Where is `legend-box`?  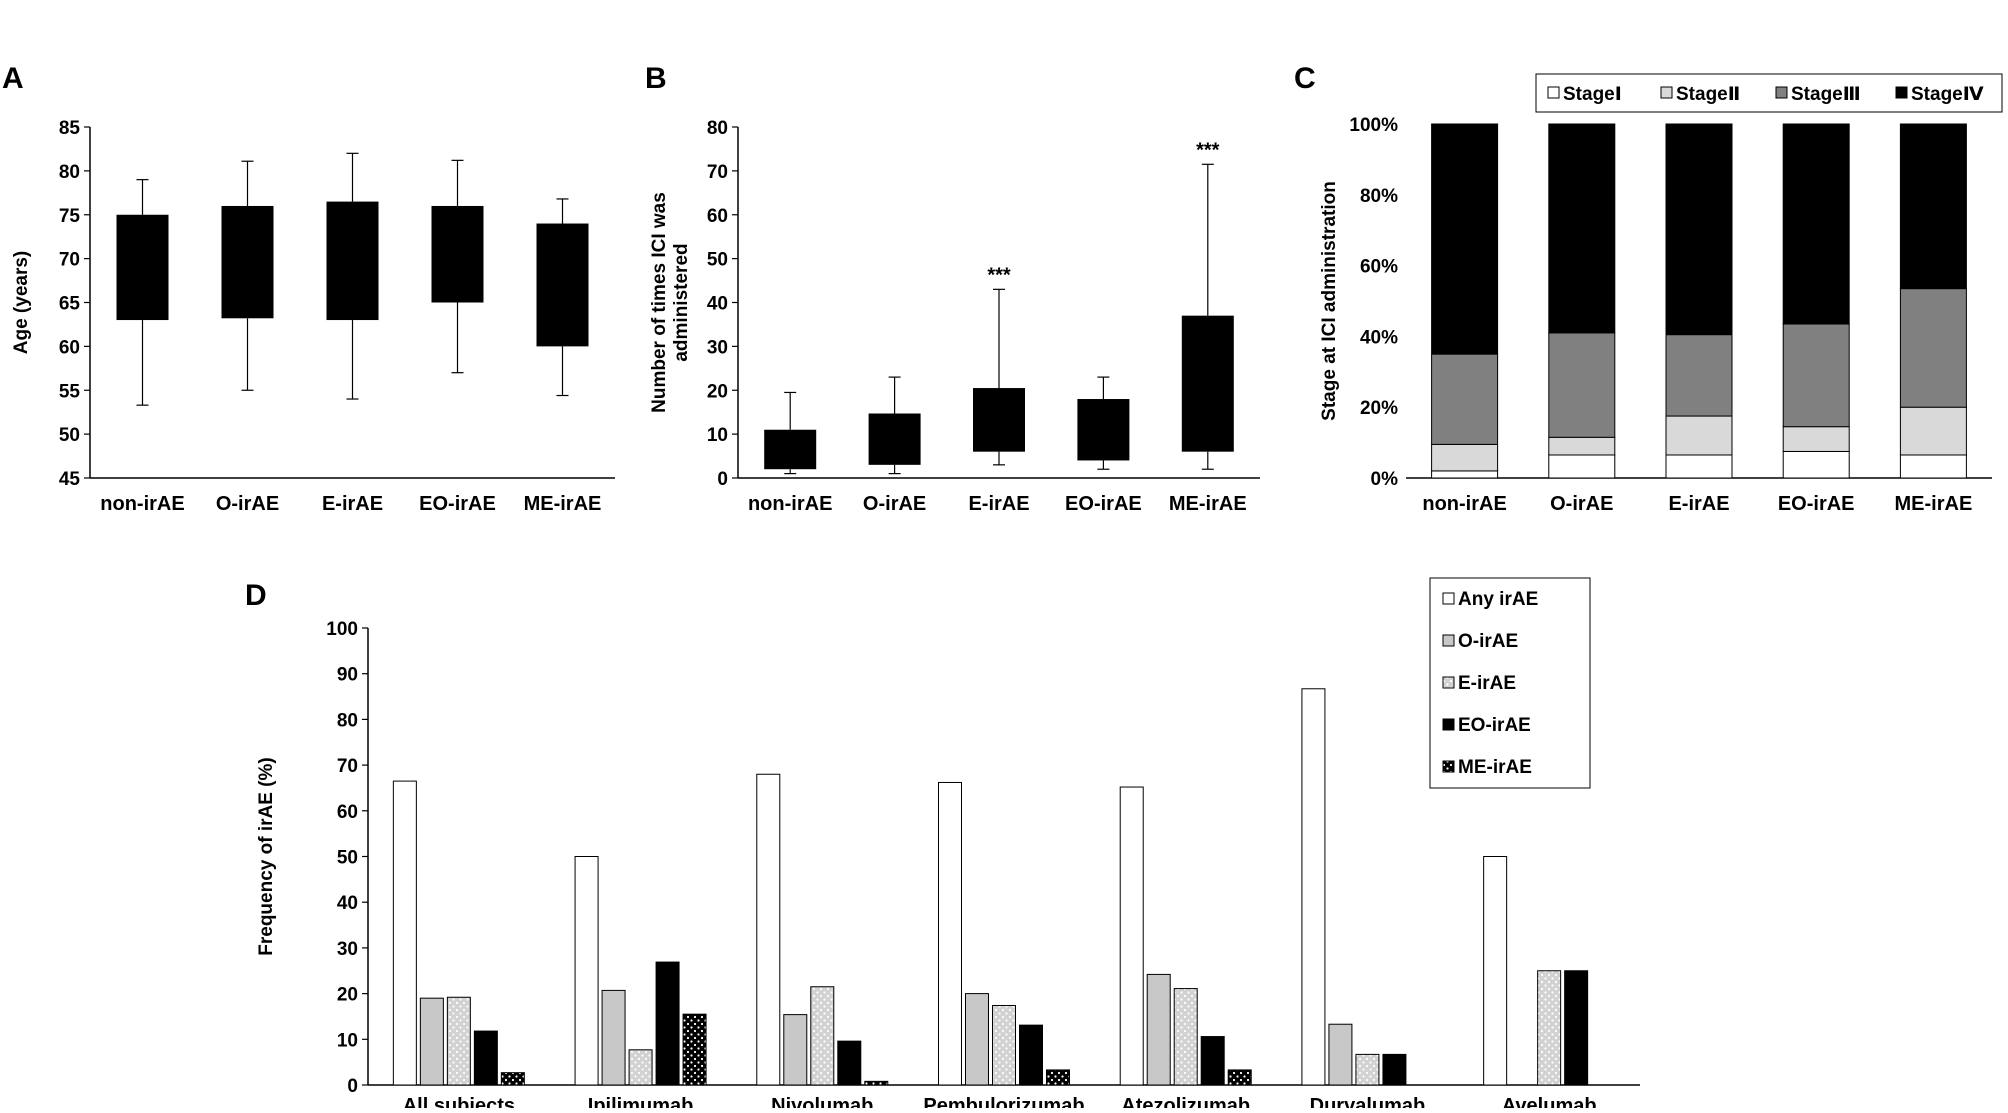 legend-box is located at coordinates (1510, 683).